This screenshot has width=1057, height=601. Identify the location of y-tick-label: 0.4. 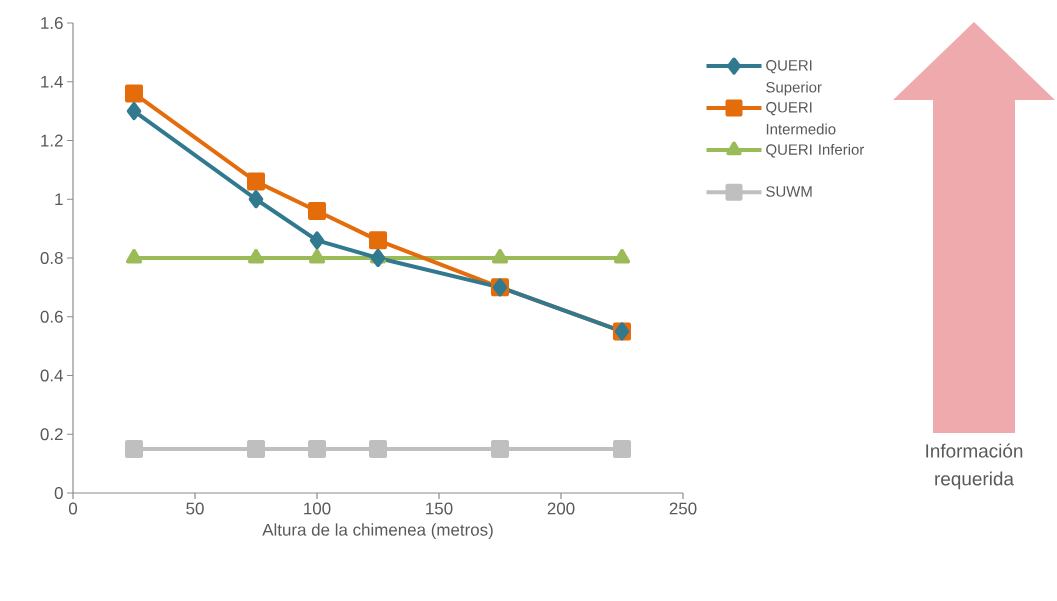
(51, 375).